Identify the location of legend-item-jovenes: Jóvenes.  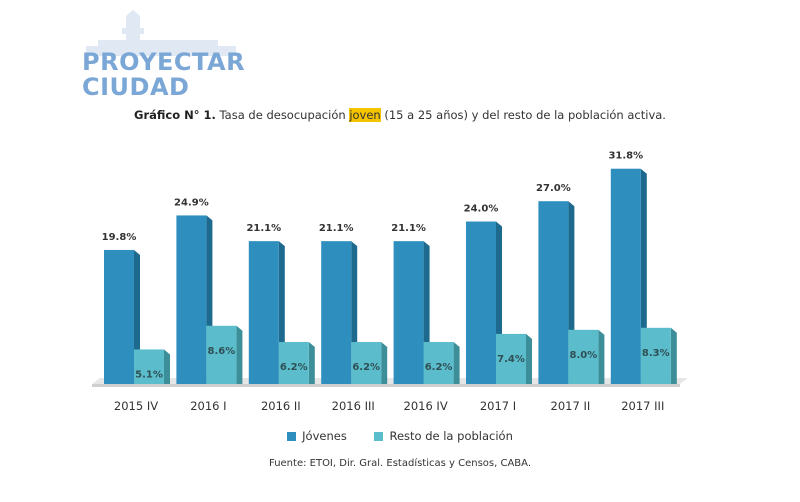
(317, 436).